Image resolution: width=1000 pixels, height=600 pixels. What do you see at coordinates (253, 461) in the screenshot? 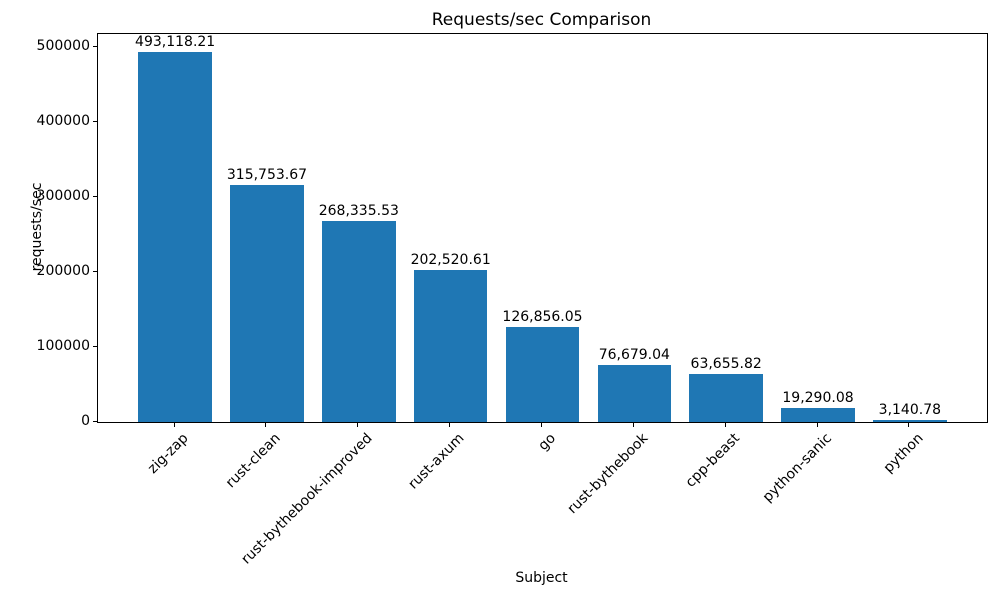
I see `x-tick-label: rust-clean` at bounding box center [253, 461].